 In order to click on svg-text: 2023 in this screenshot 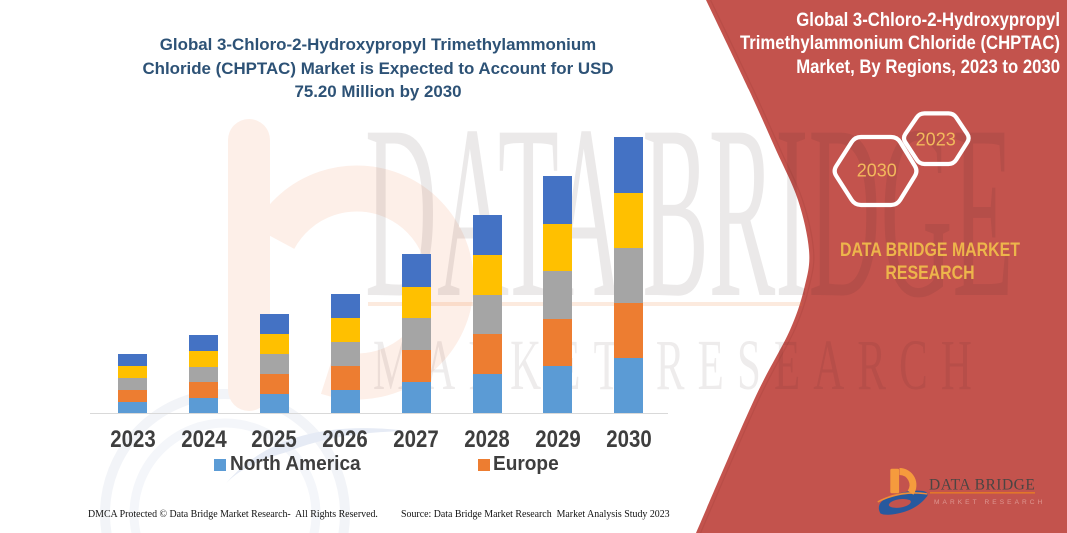, I will do `click(936, 139)`.